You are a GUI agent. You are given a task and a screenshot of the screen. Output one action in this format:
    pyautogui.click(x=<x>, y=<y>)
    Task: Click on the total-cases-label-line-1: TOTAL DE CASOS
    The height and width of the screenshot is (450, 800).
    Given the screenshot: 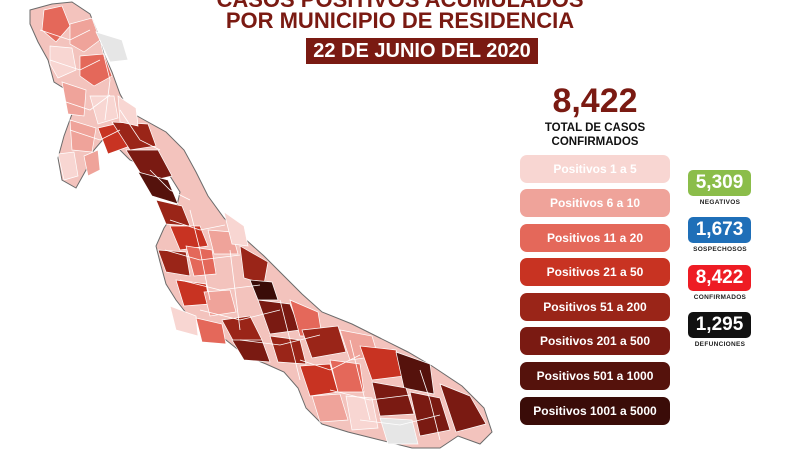 What is the action you would take?
    pyautogui.click(x=595, y=128)
    